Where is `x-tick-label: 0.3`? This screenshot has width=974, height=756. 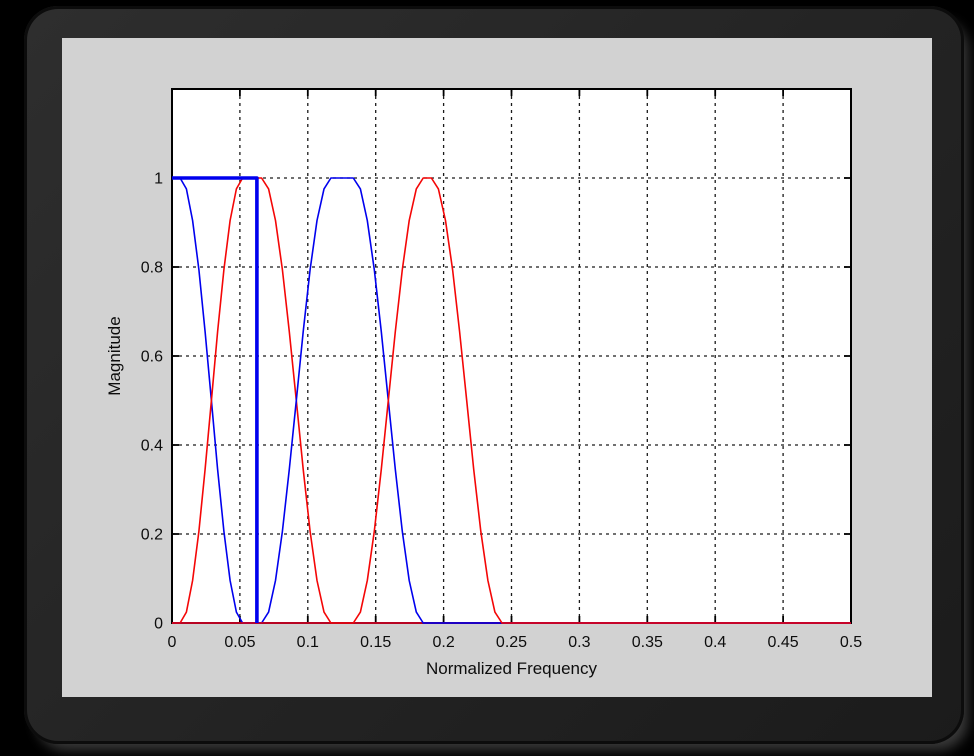 x-tick-label: 0.3 is located at coordinates (579, 642).